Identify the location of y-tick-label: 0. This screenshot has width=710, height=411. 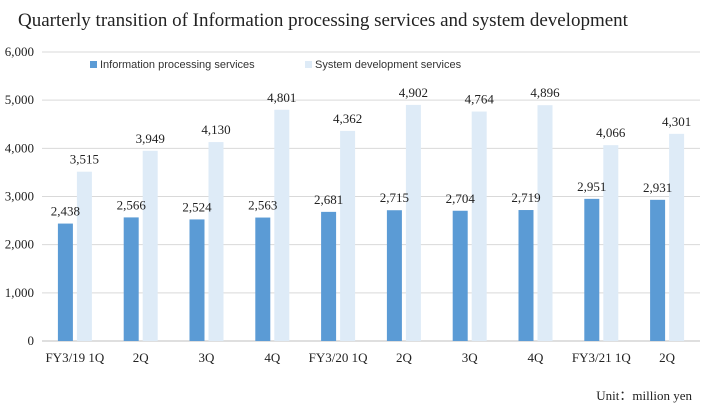
(31, 340).